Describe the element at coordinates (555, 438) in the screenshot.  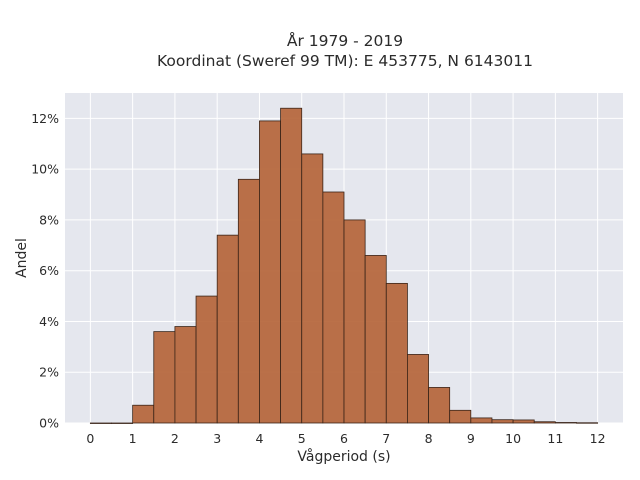
I see `x-tick-label: 11` at that location.